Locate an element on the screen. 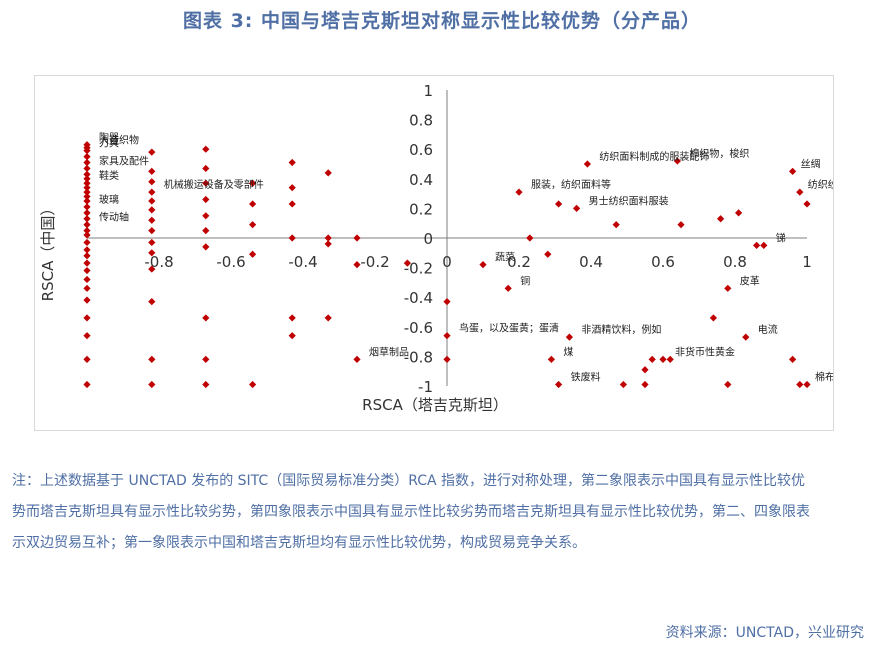 This screenshot has width=884, height=647. point-annotation: 锑 is located at coordinates (781, 237).